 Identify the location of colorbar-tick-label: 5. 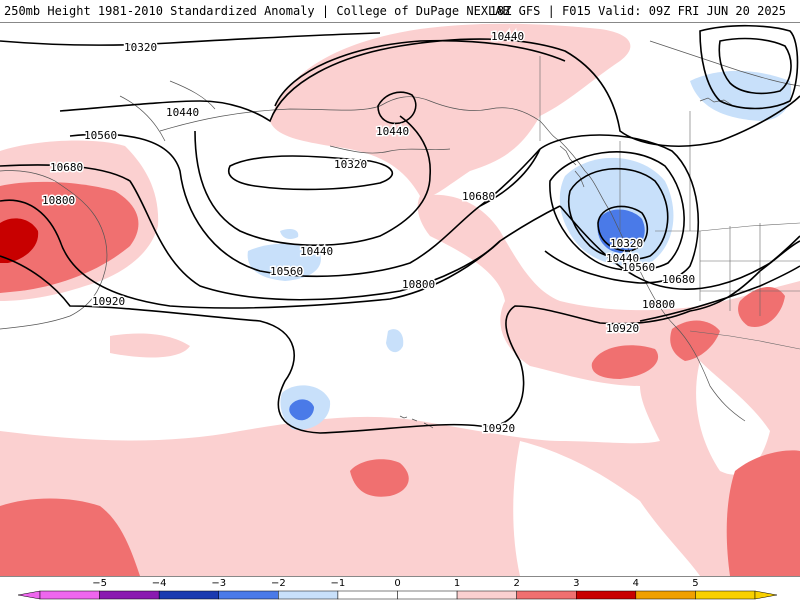
(695, 583).